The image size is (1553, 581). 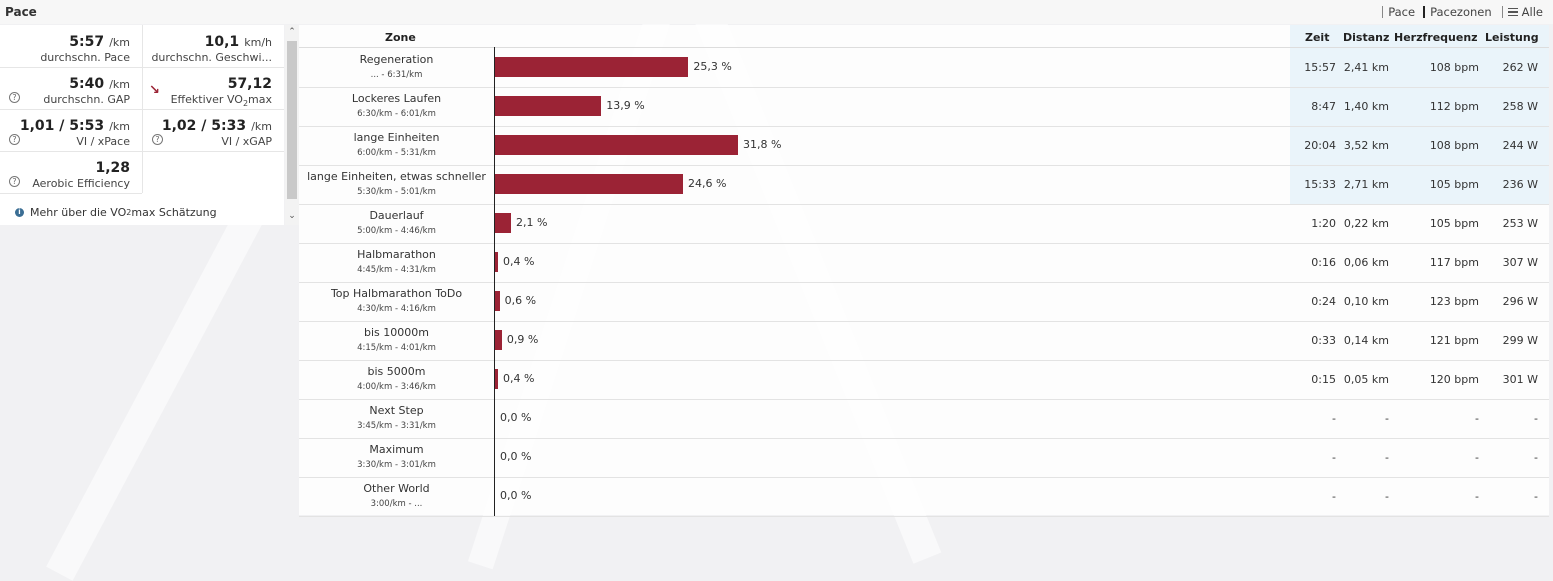 I want to click on tab-pacezonen: Pacezonen, so click(x=1461, y=12).